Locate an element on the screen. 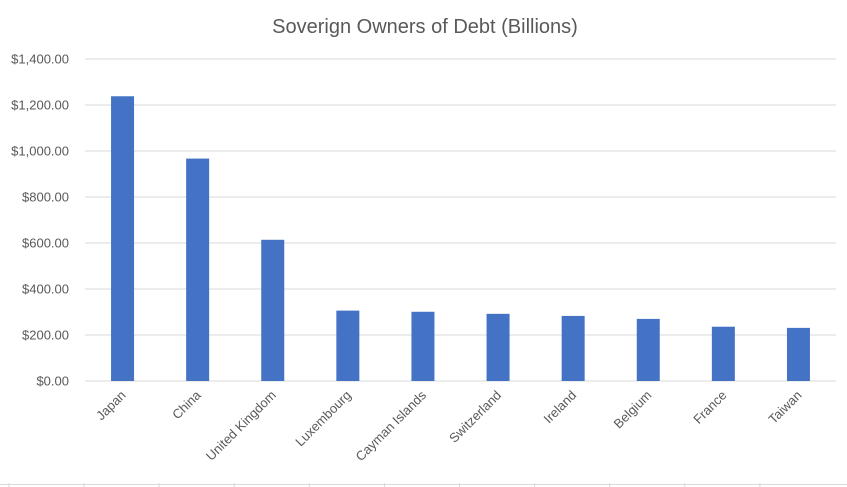 The image size is (847, 487). y-tick-label: $1,000.00 is located at coordinates (40, 151).